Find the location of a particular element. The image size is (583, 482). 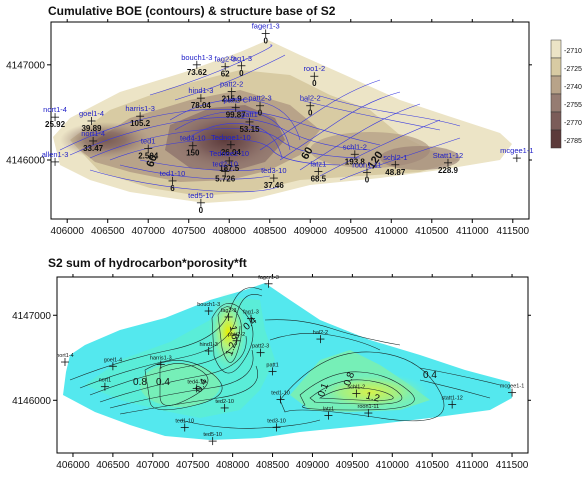

well-marker: ted1-10 6 is located at coordinates (172, 181).